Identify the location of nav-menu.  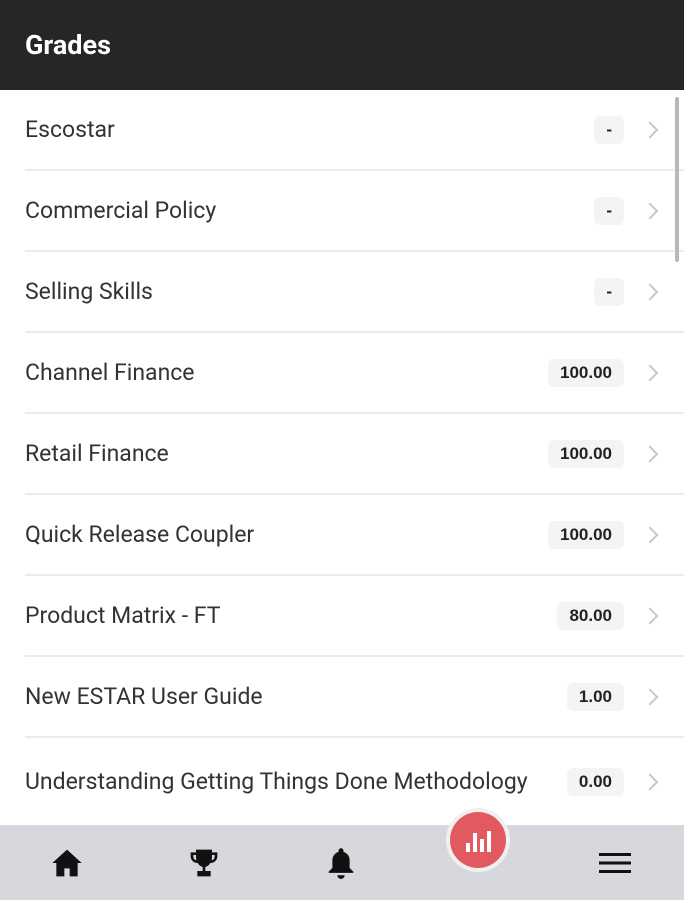
(615, 863).